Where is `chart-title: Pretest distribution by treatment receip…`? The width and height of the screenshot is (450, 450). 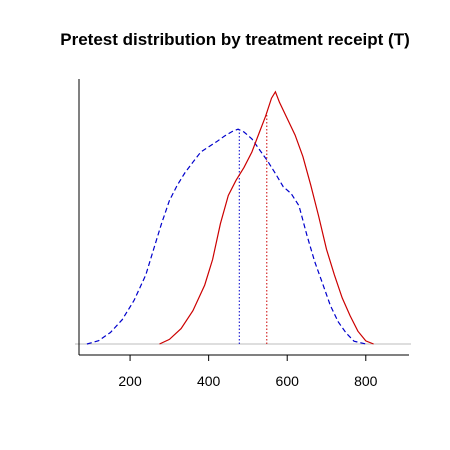
chart-title: Pretest distribution by treatment receip… is located at coordinates (235, 39).